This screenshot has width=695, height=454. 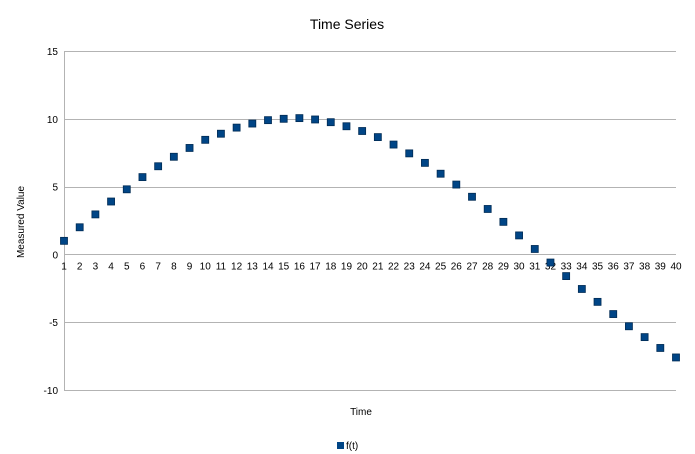 I want to click on y-tick-label: -5, so click(x=53, y=323).